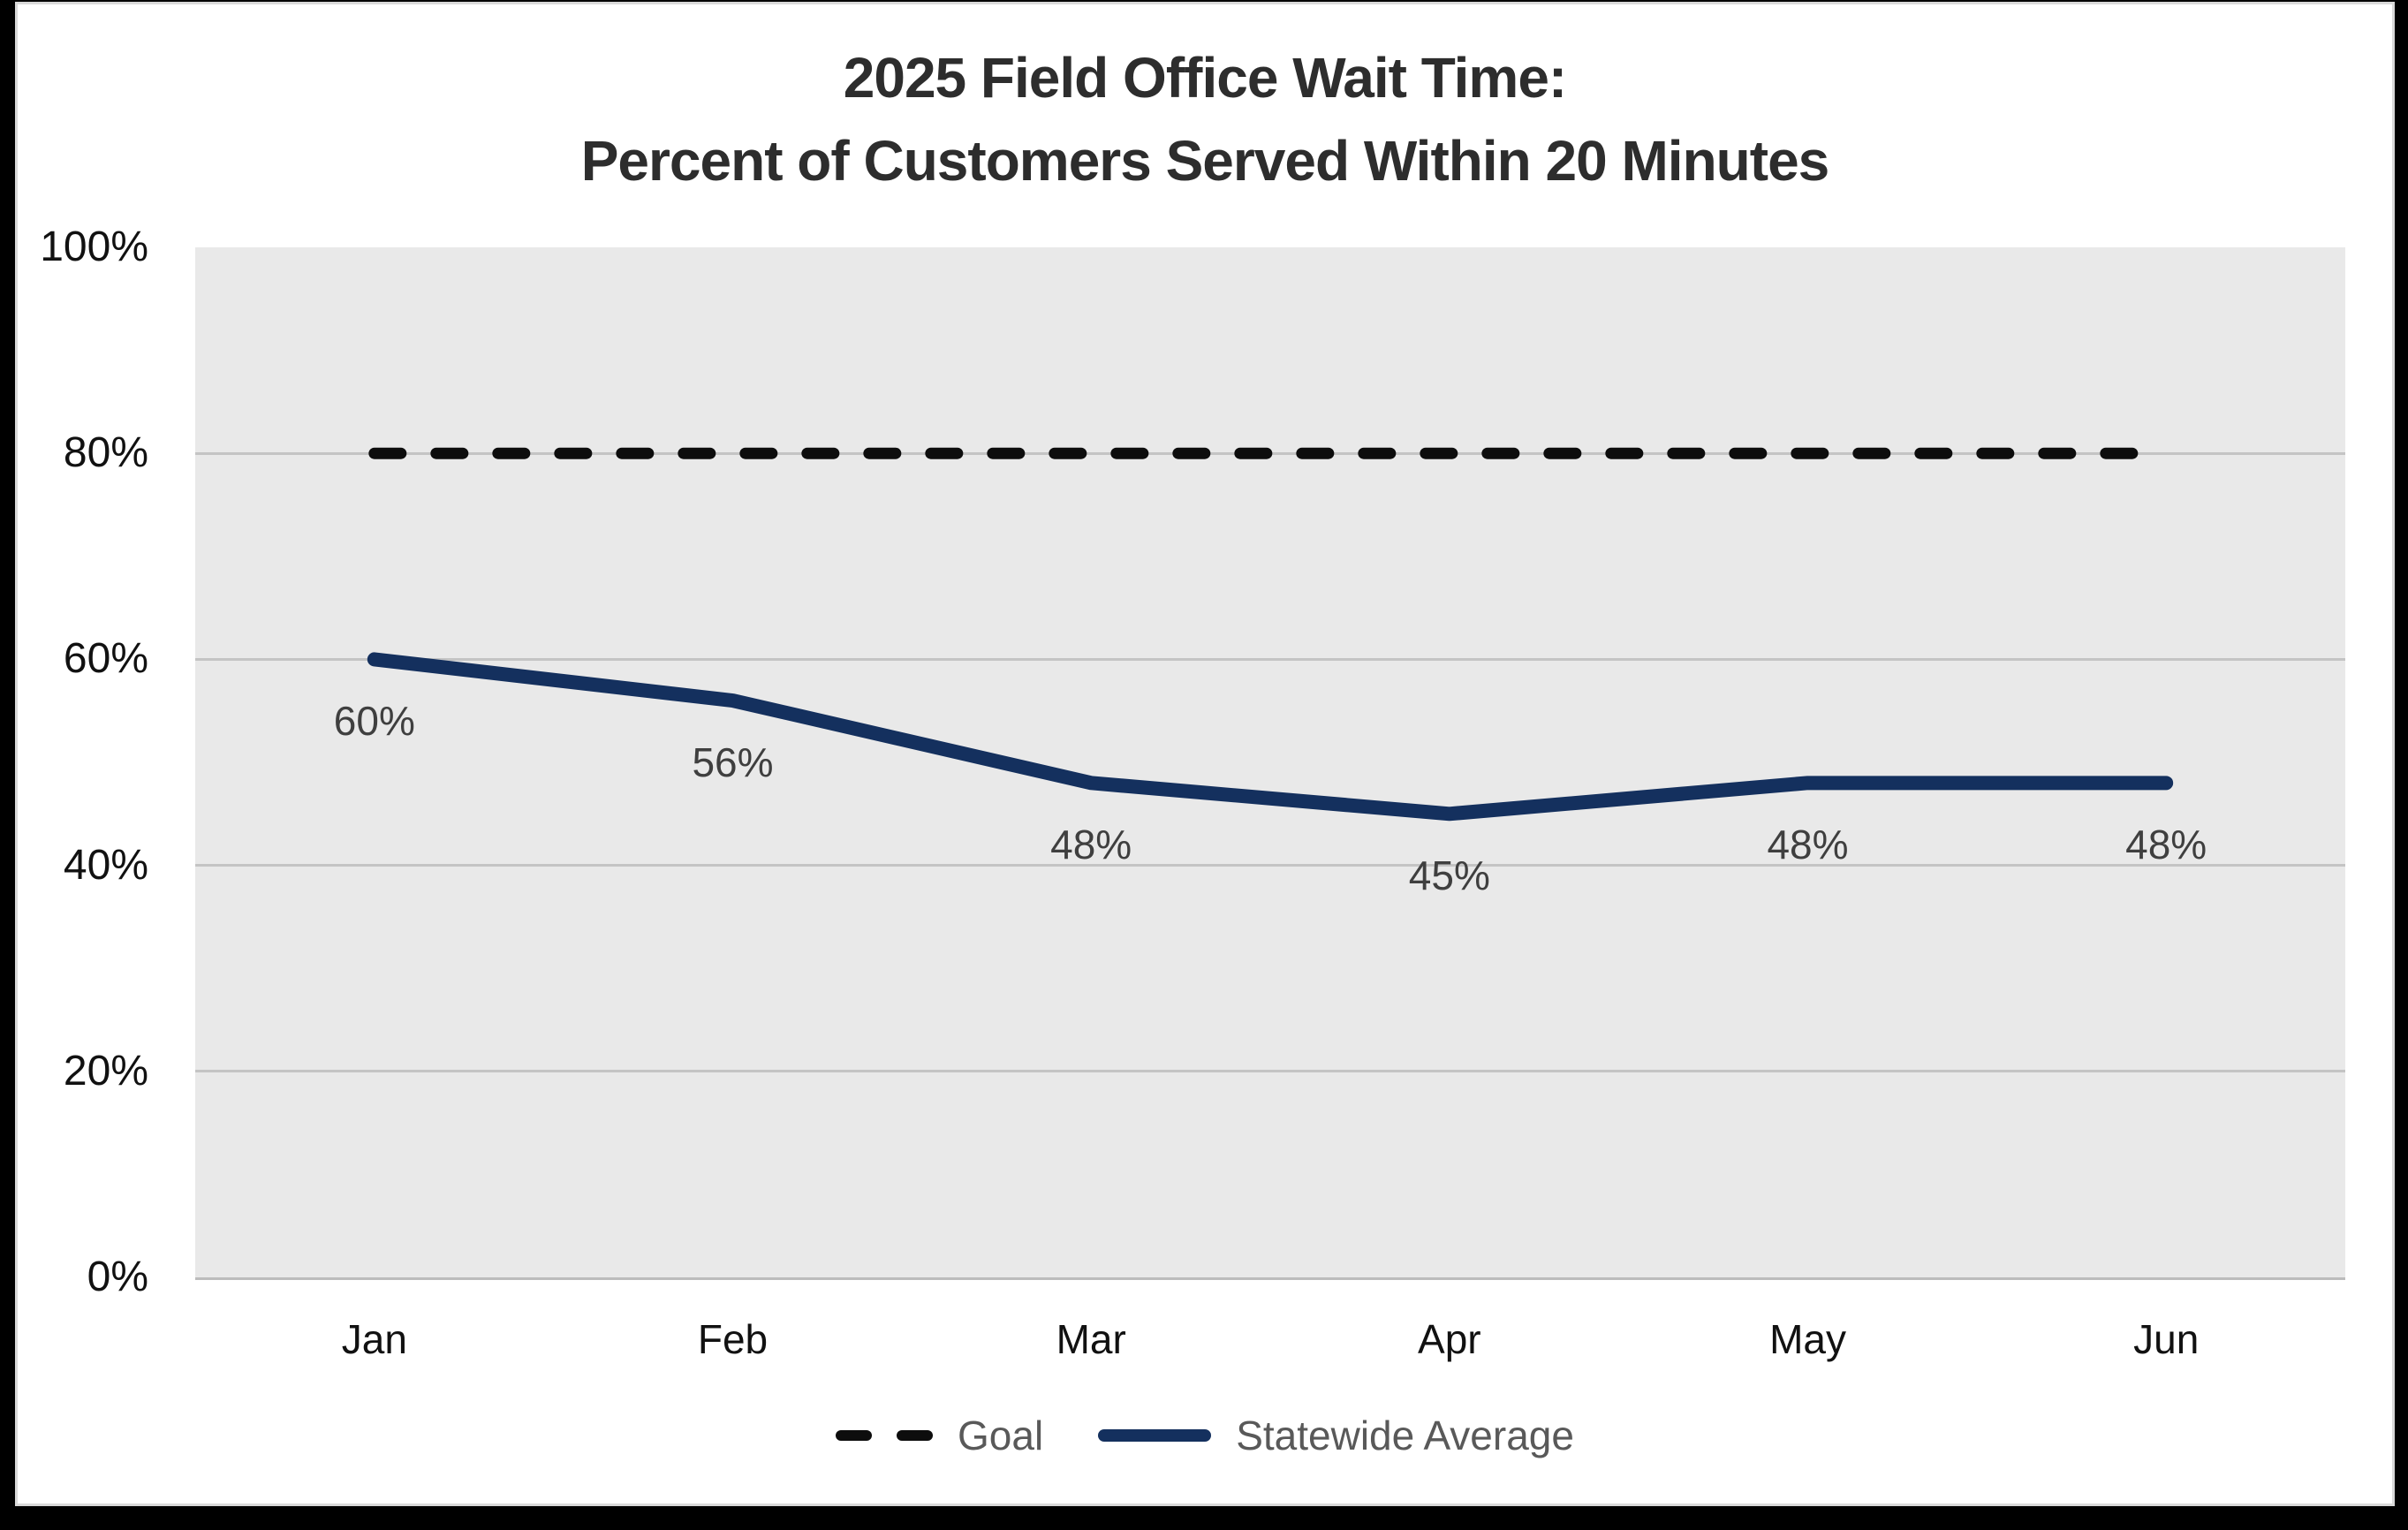 This screenshot has height=1530, width=2408. What do you see at coordinates (105, 659) in the screenshot?
I see `y-tick-label: 60%` at bounding box center [105, 659].